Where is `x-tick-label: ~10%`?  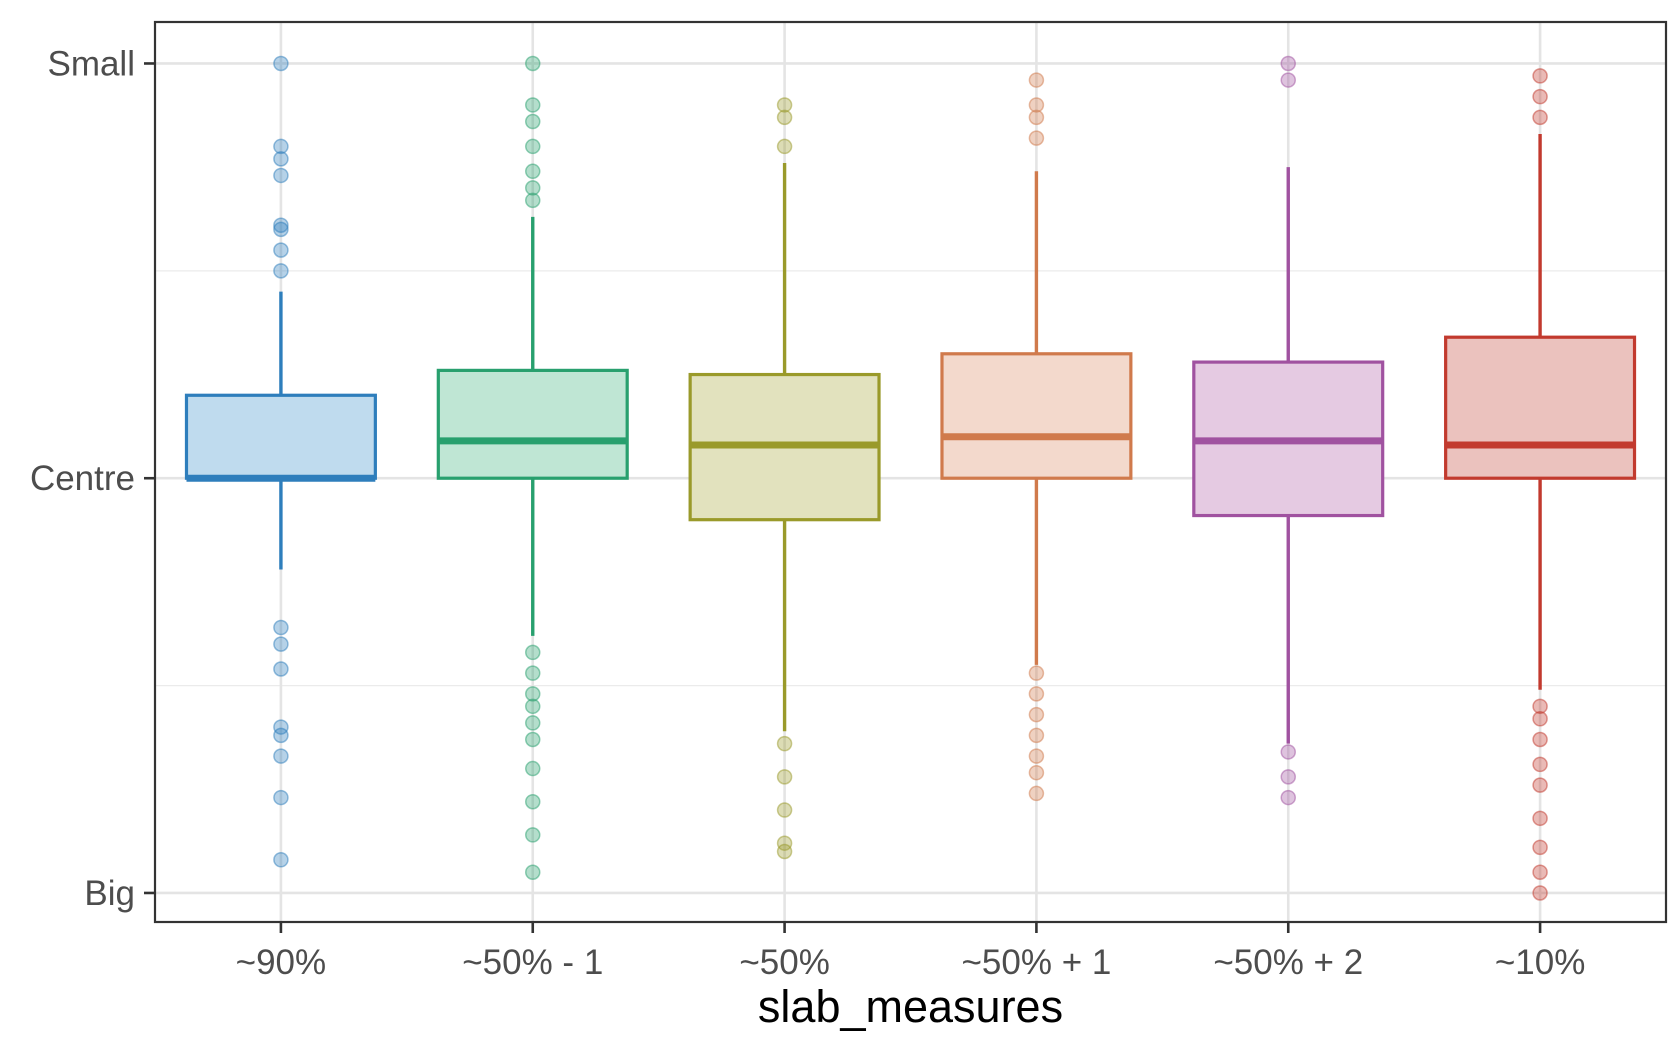
x-tick-label: ~10% is located at coordinates (1540, 962).